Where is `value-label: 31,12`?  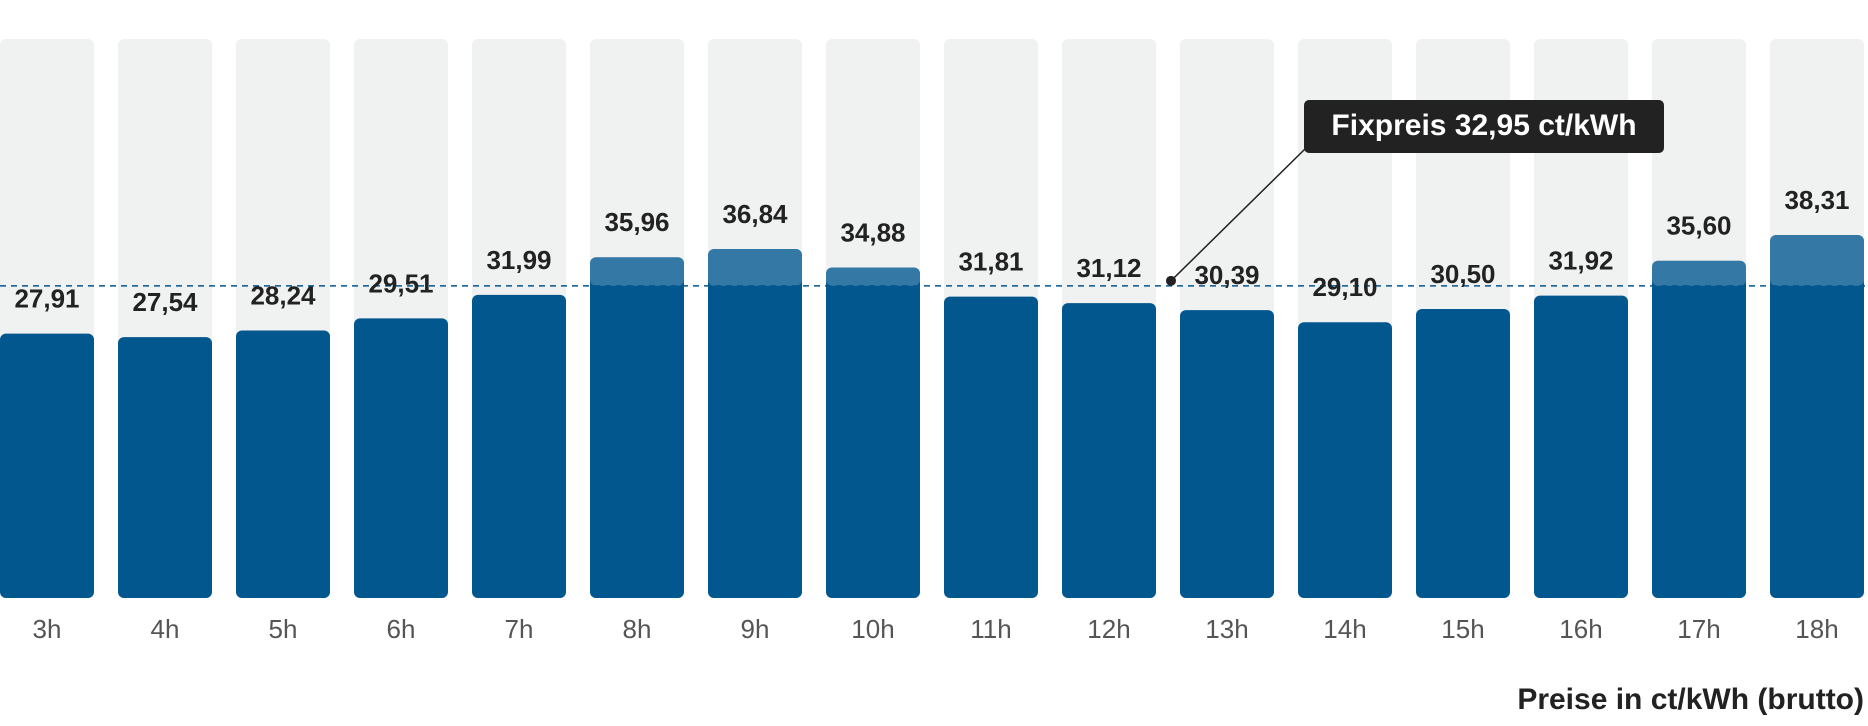
value-label: 31,12 is located at coordinates (1108, 268).